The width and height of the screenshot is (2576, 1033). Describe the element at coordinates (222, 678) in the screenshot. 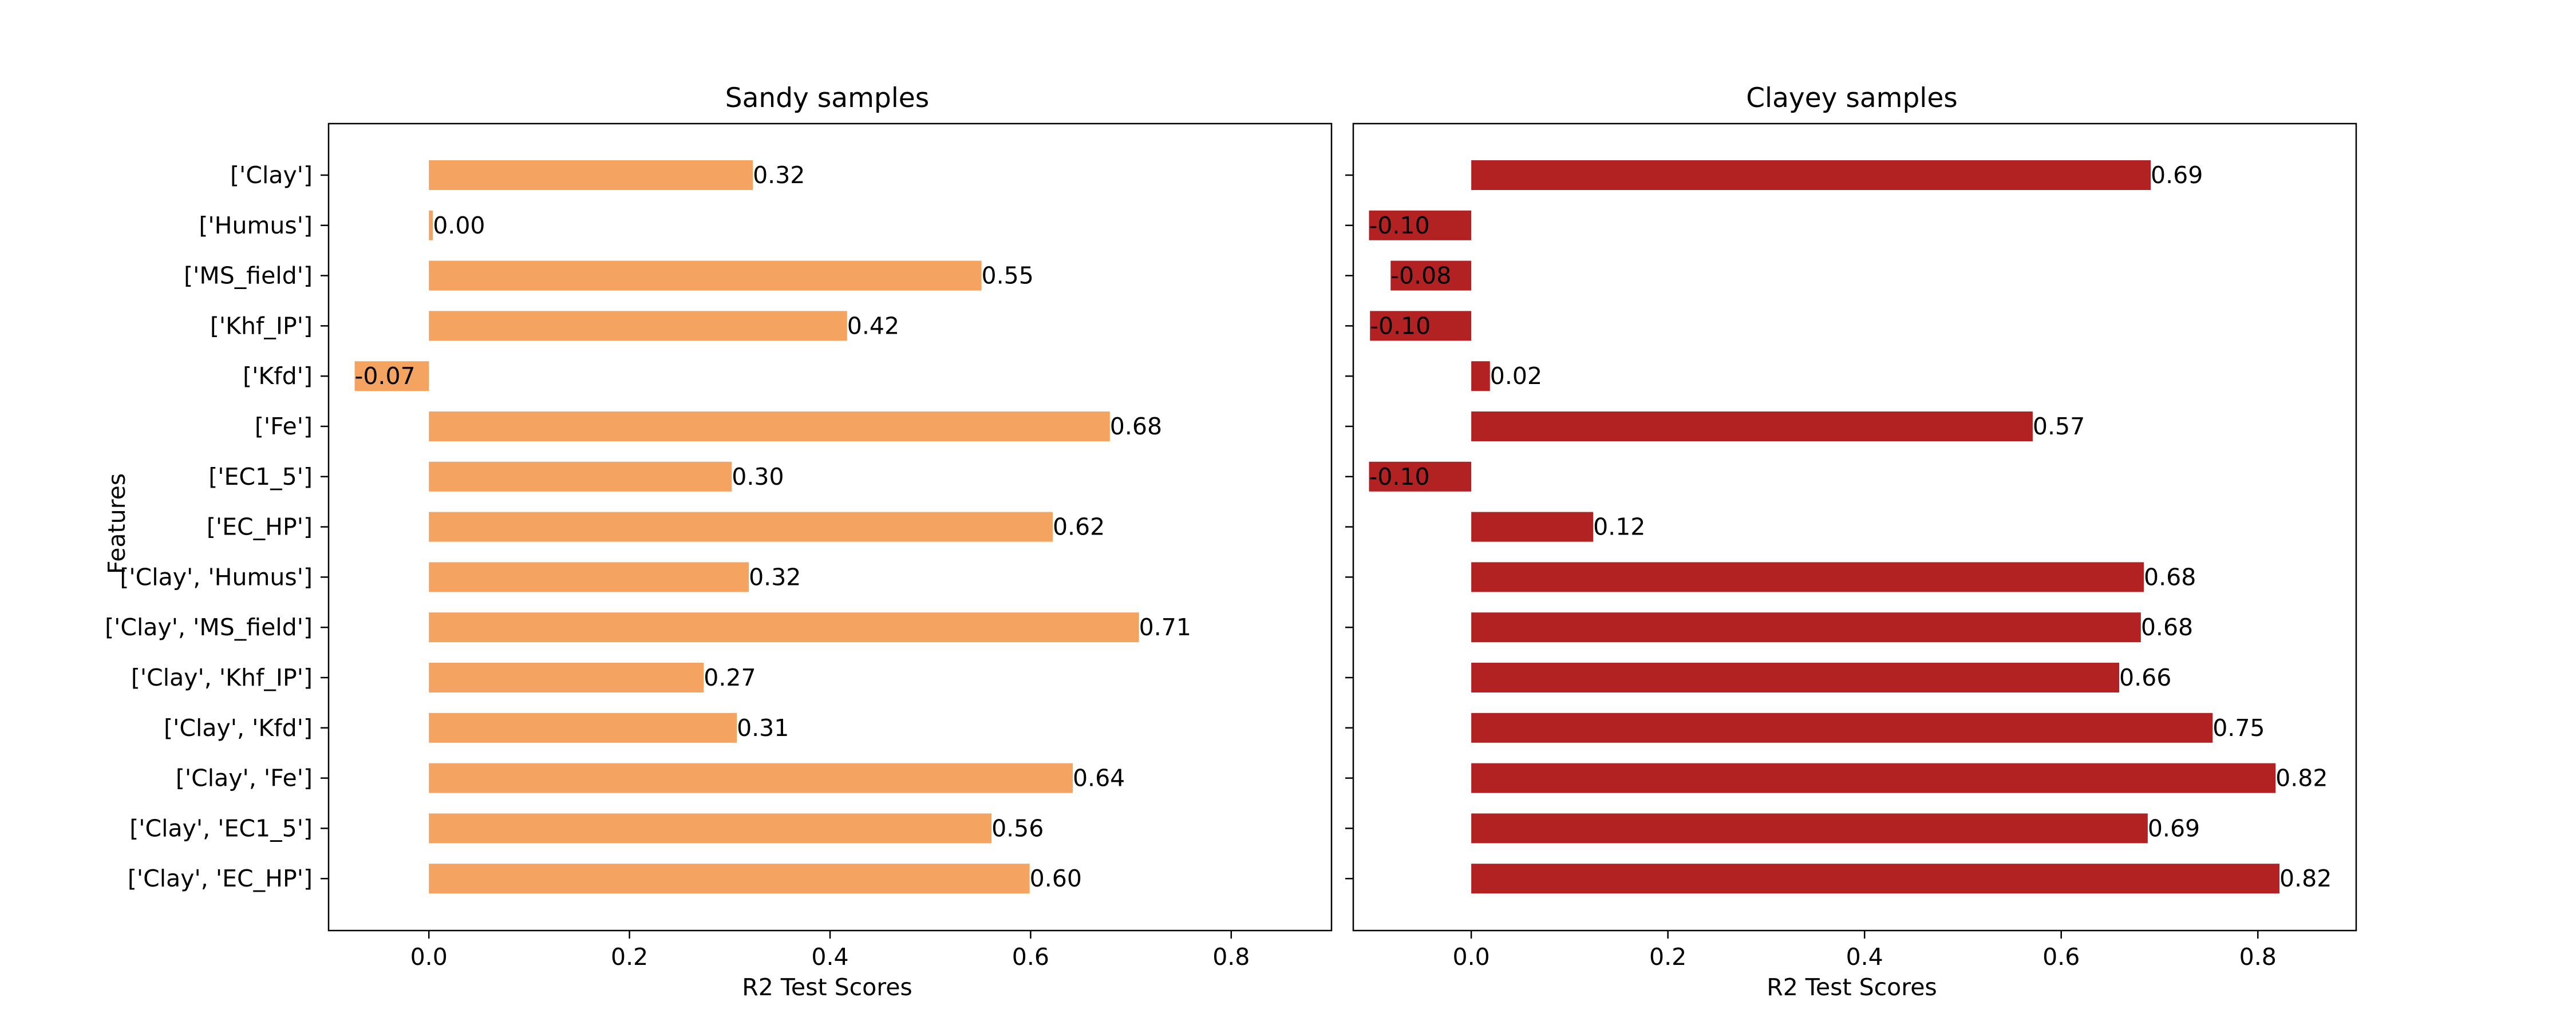

I see `y-tick-label: ['Clay', 'Khf_IP']` at that location.